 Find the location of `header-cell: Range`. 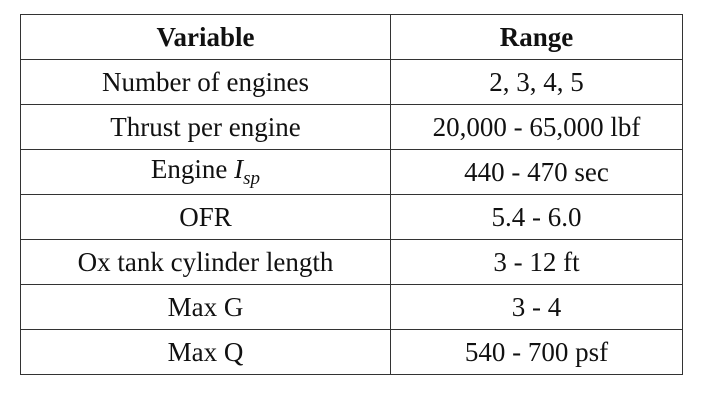

header-cell: Range is located at coordinates (536, 37).